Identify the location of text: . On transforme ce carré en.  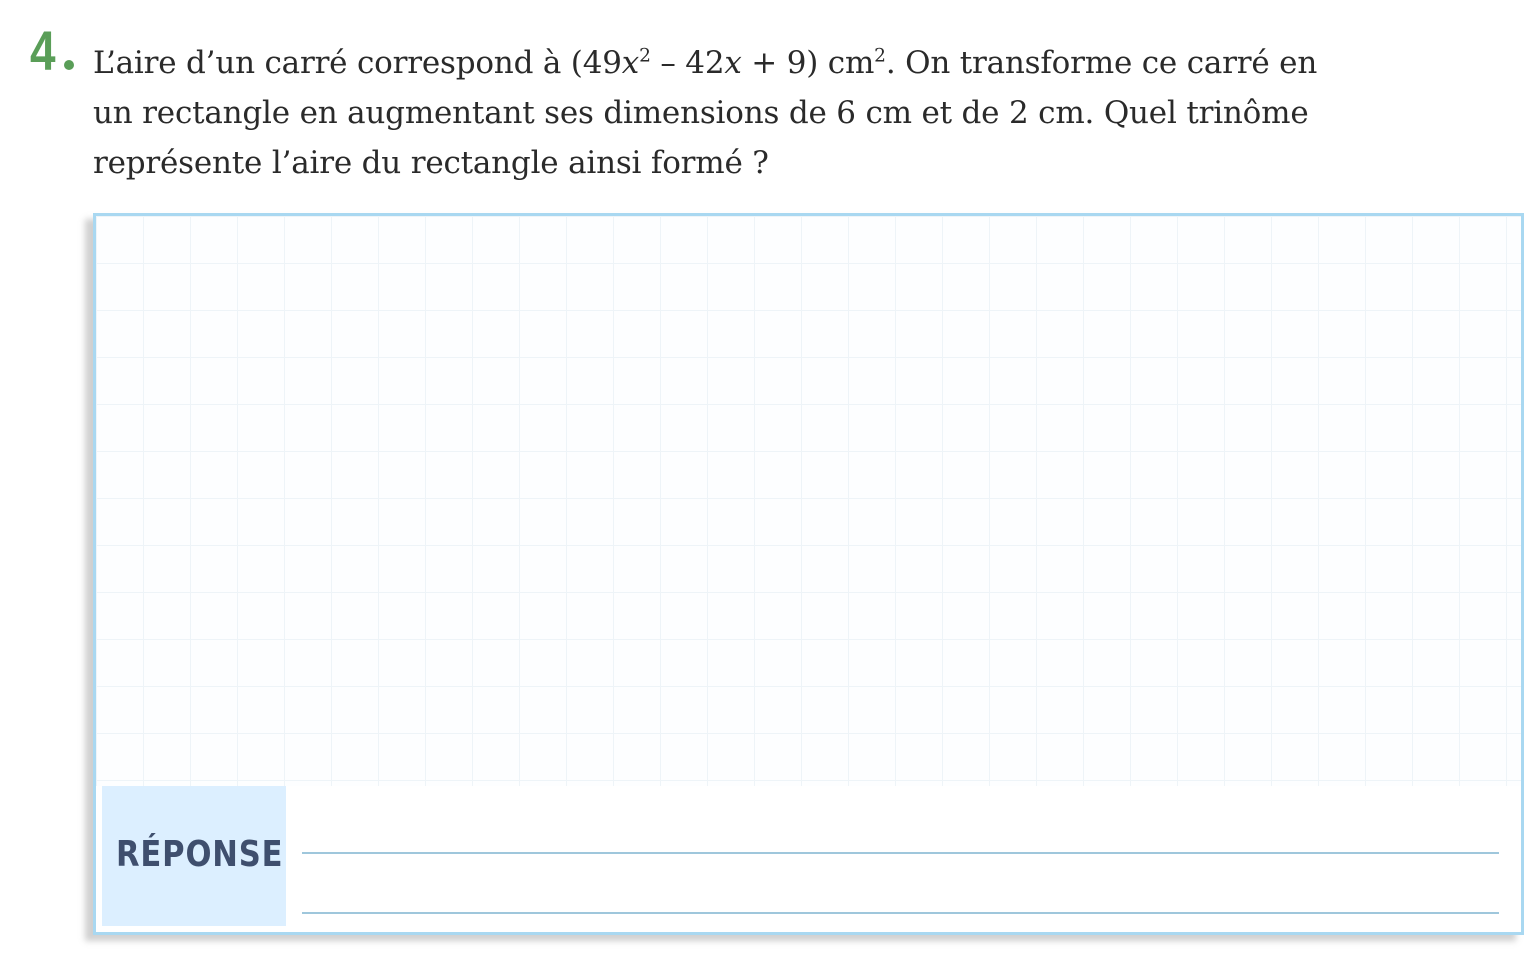
(1101, 63).